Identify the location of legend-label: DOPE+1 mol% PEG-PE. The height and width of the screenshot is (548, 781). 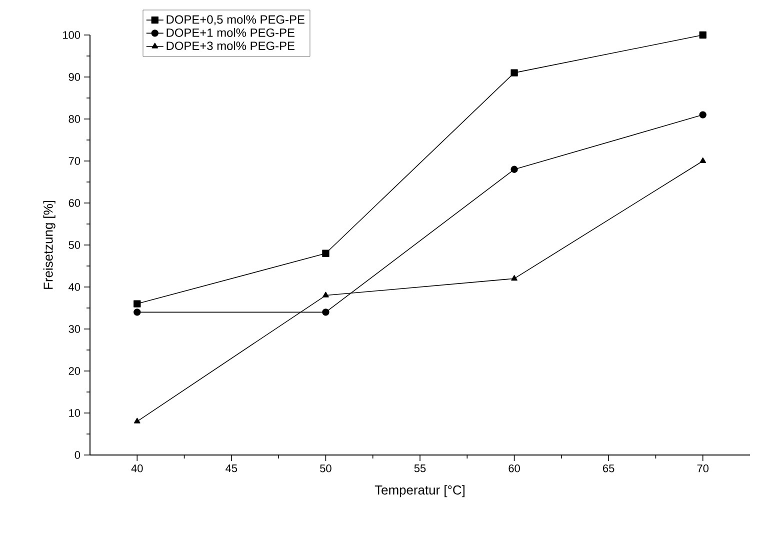
(230, 32).